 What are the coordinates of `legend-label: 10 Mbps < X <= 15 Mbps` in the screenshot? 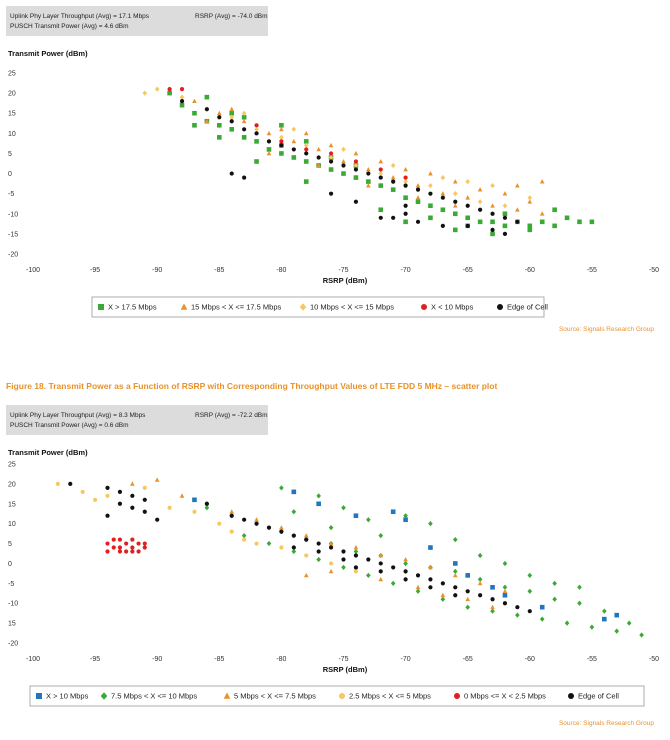 It's located at (352, 307).